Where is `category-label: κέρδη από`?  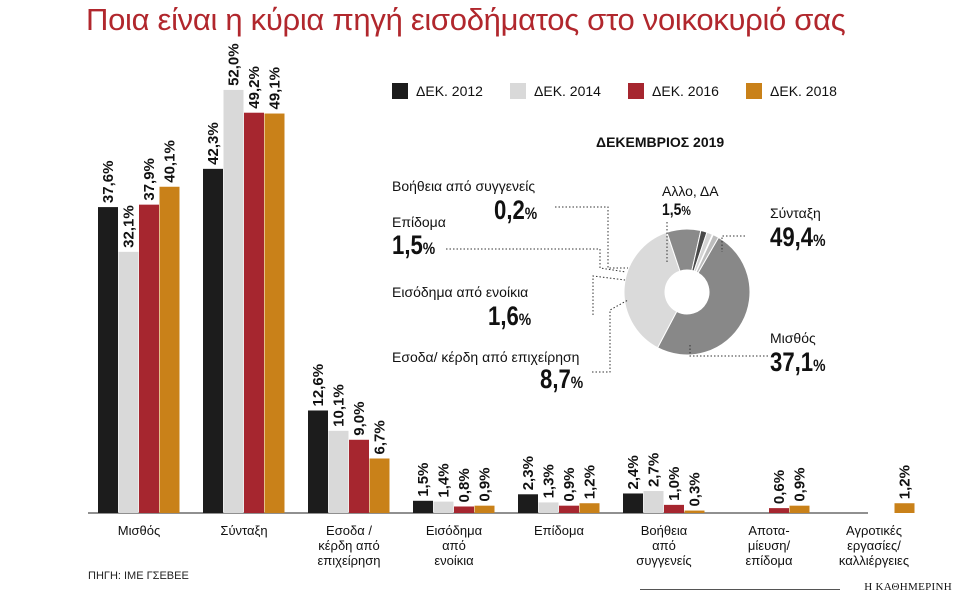 category-label: κέρδη από is located at coordinates (348, 545).